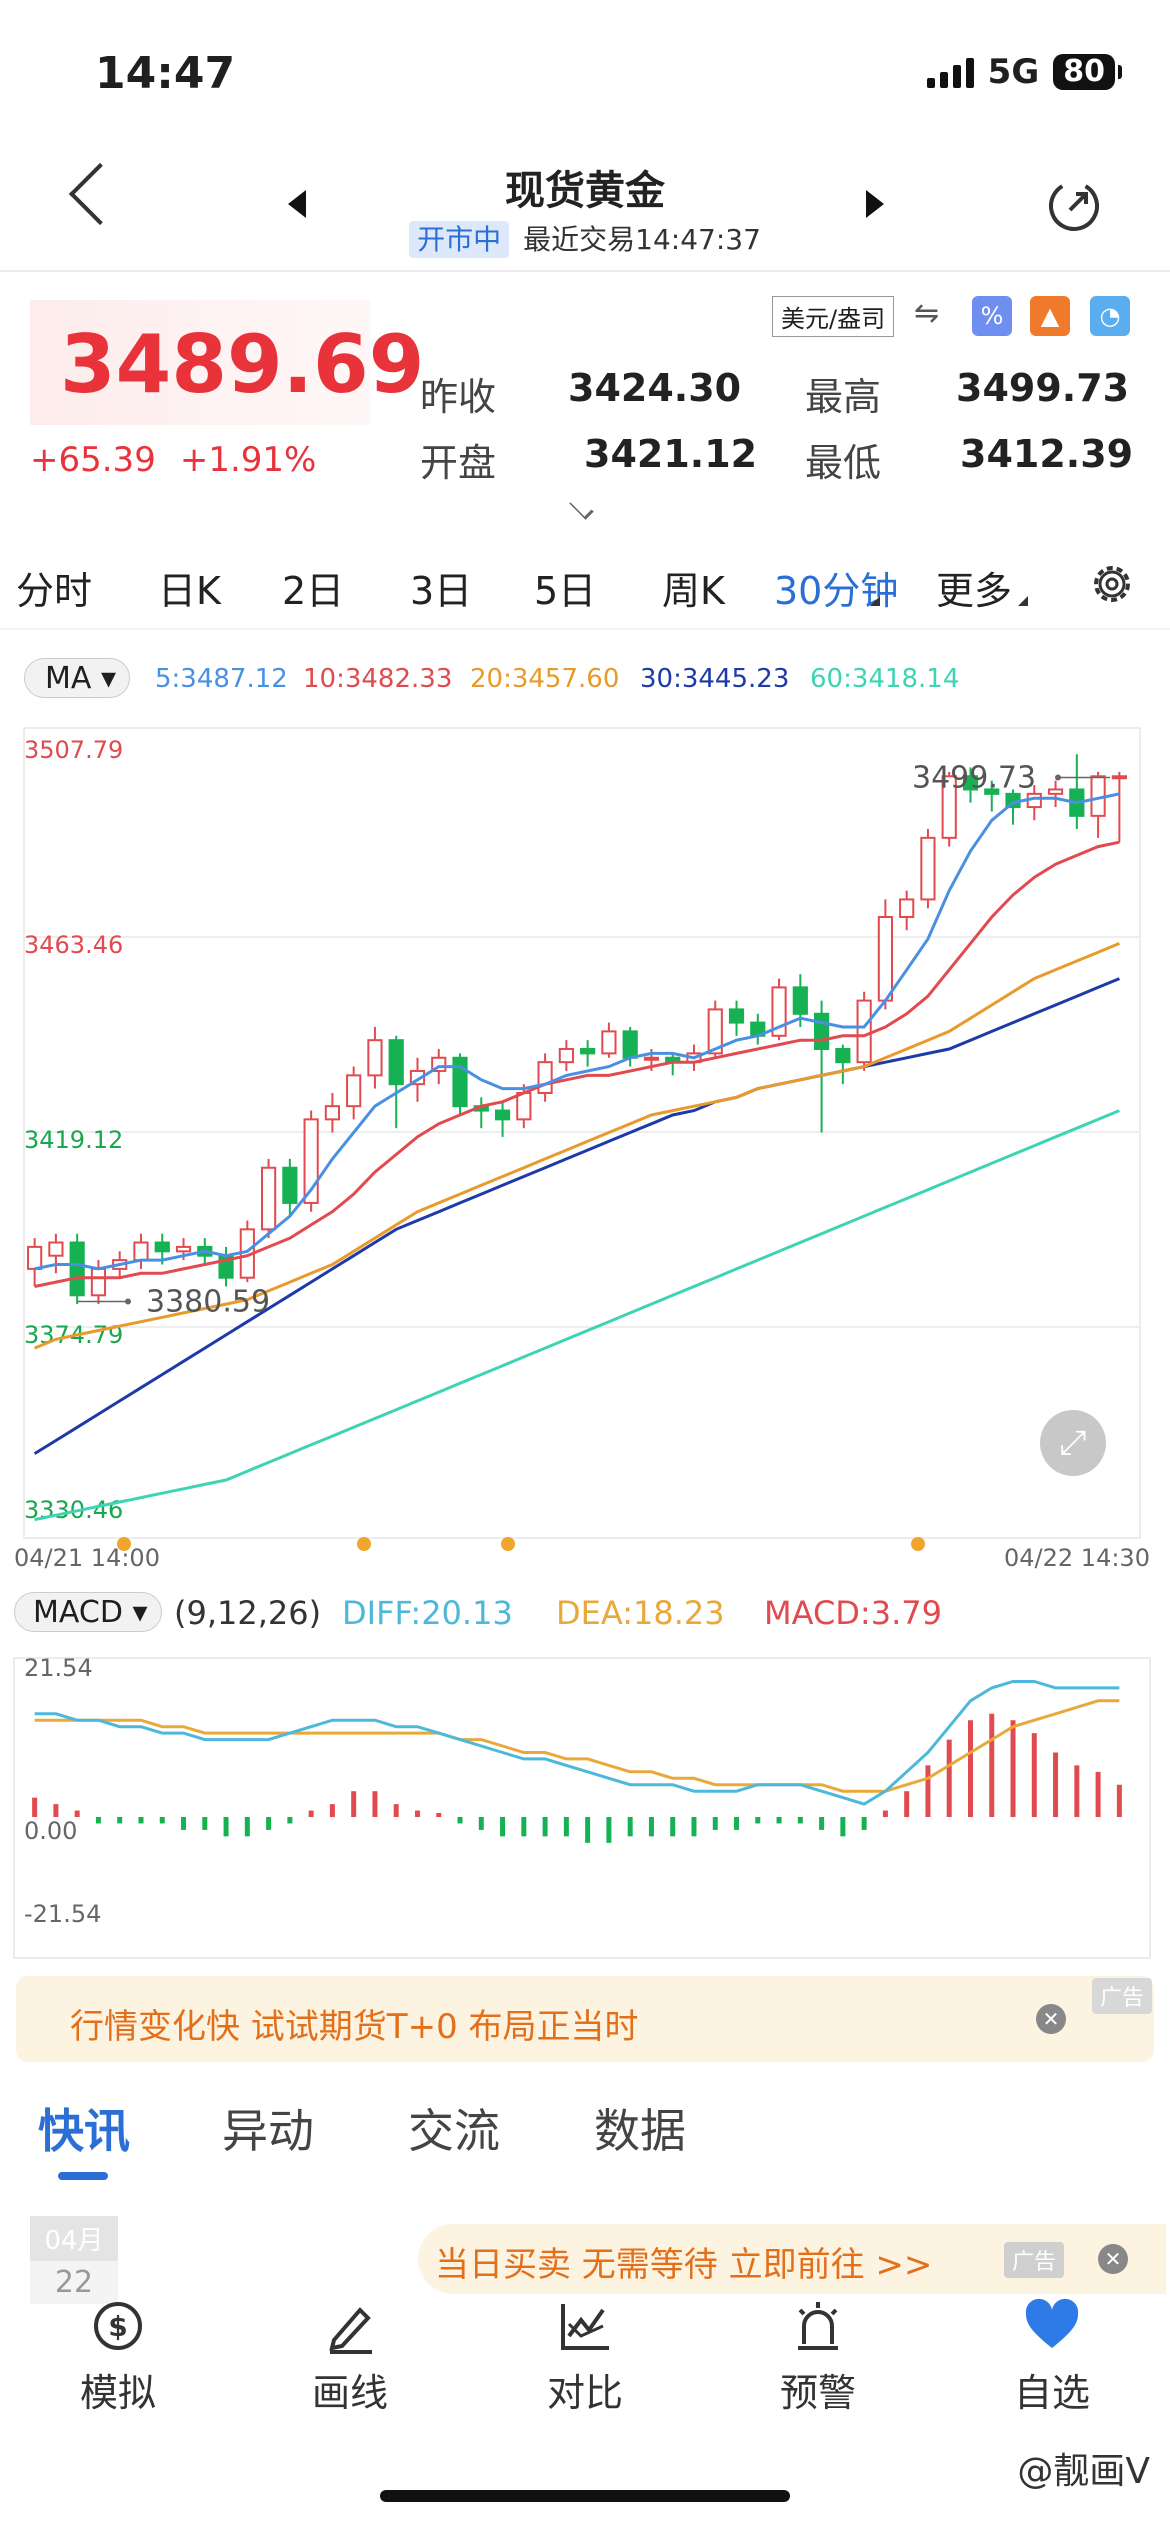  I want to click on nav-draw: 画线, so click(350, 2356).